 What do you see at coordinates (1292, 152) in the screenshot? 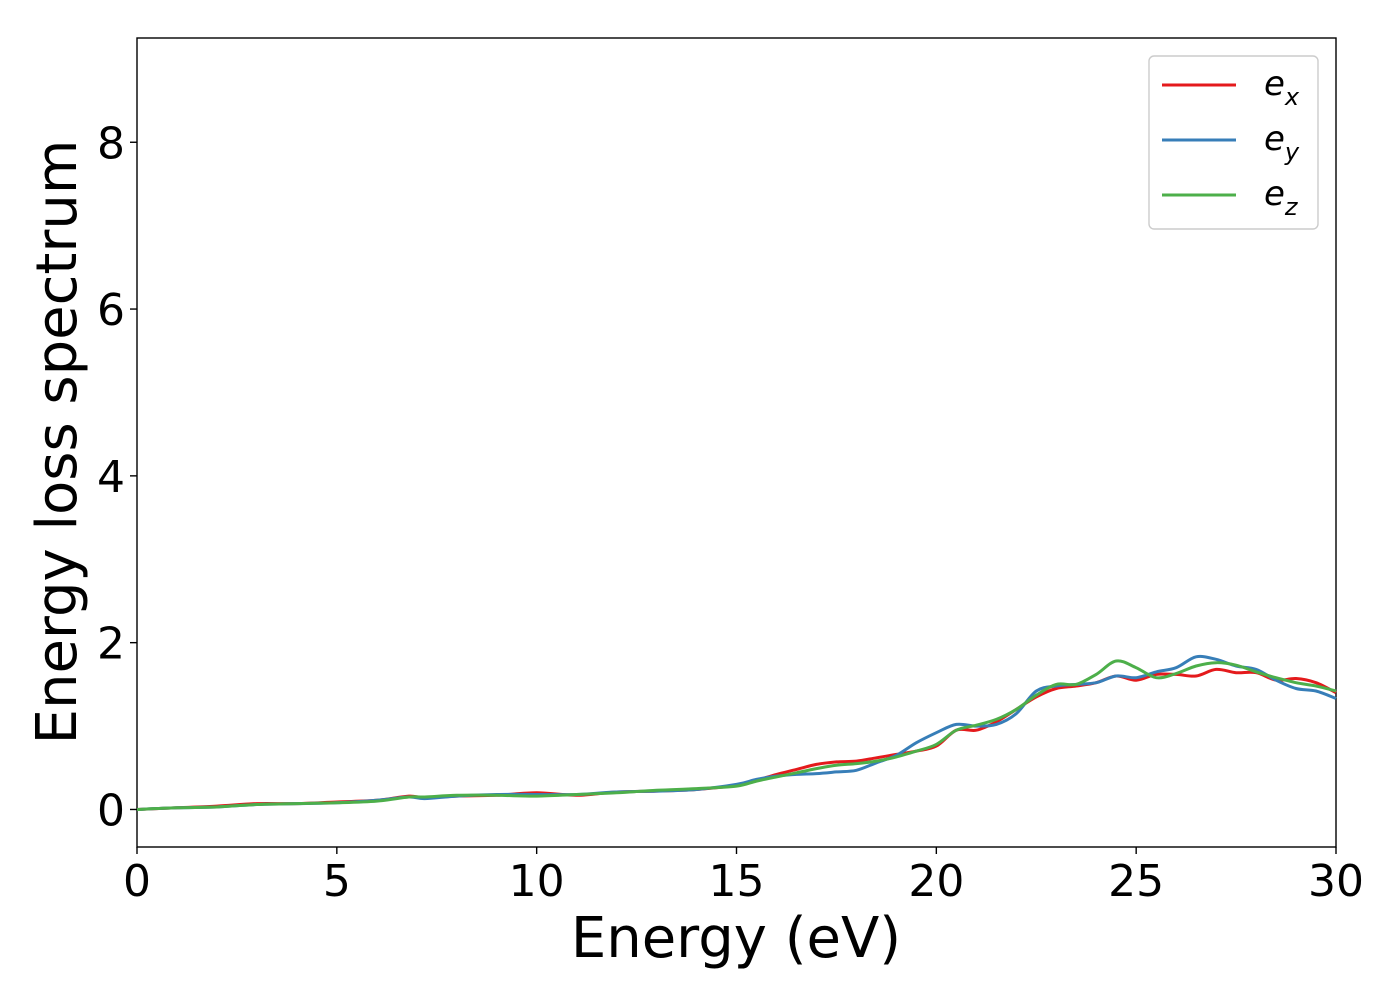
I see `legend-subscript: y` at bounding box center [1292, 152].